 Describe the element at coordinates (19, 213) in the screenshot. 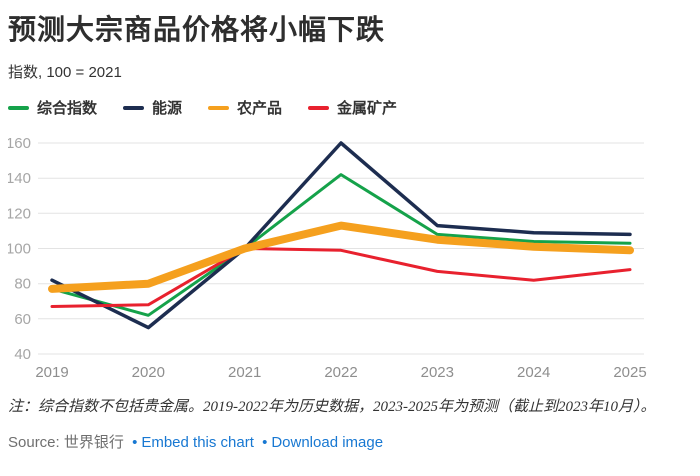

I see `y-tick-label: 120` at that location.